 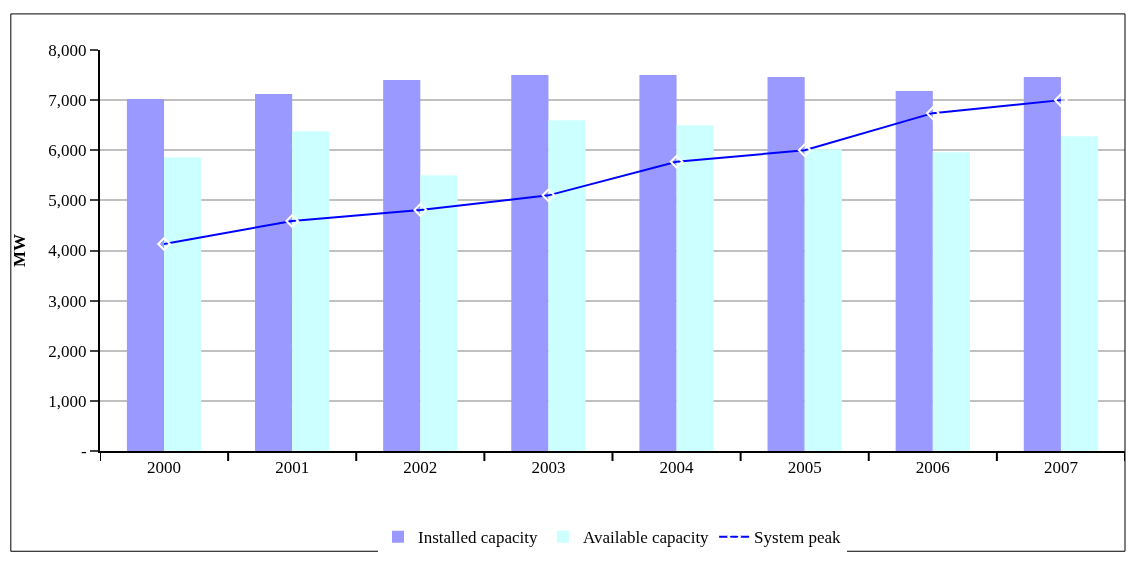 I want to click on y-tick-label: -, so click(x=83, y=451).